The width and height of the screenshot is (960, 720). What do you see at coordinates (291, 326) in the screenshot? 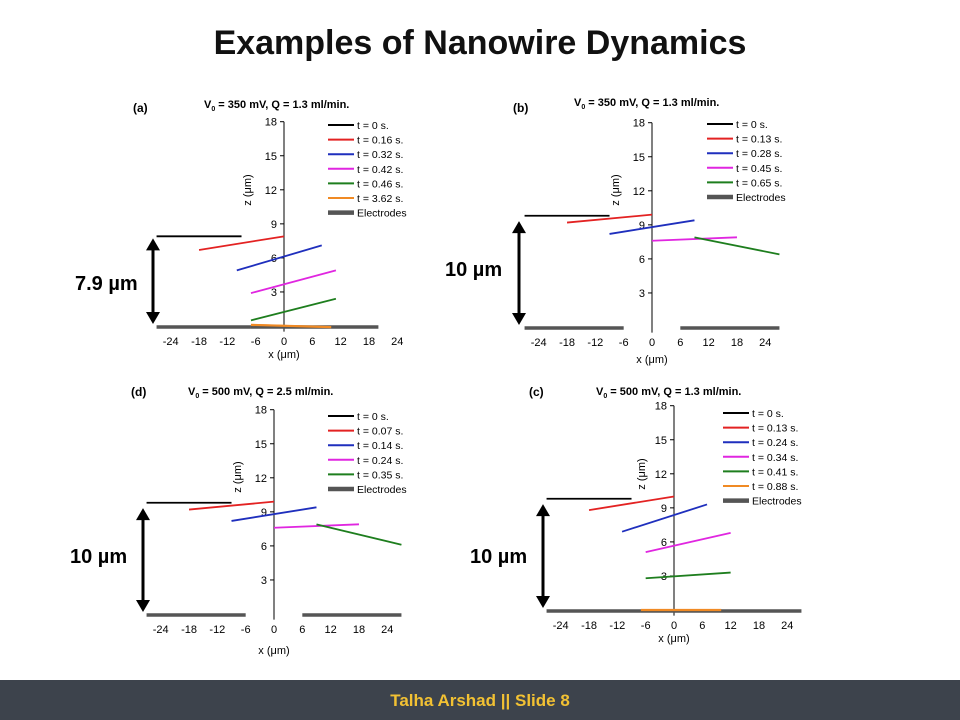
I see `series-line-top` at bounding box center [291, 326].